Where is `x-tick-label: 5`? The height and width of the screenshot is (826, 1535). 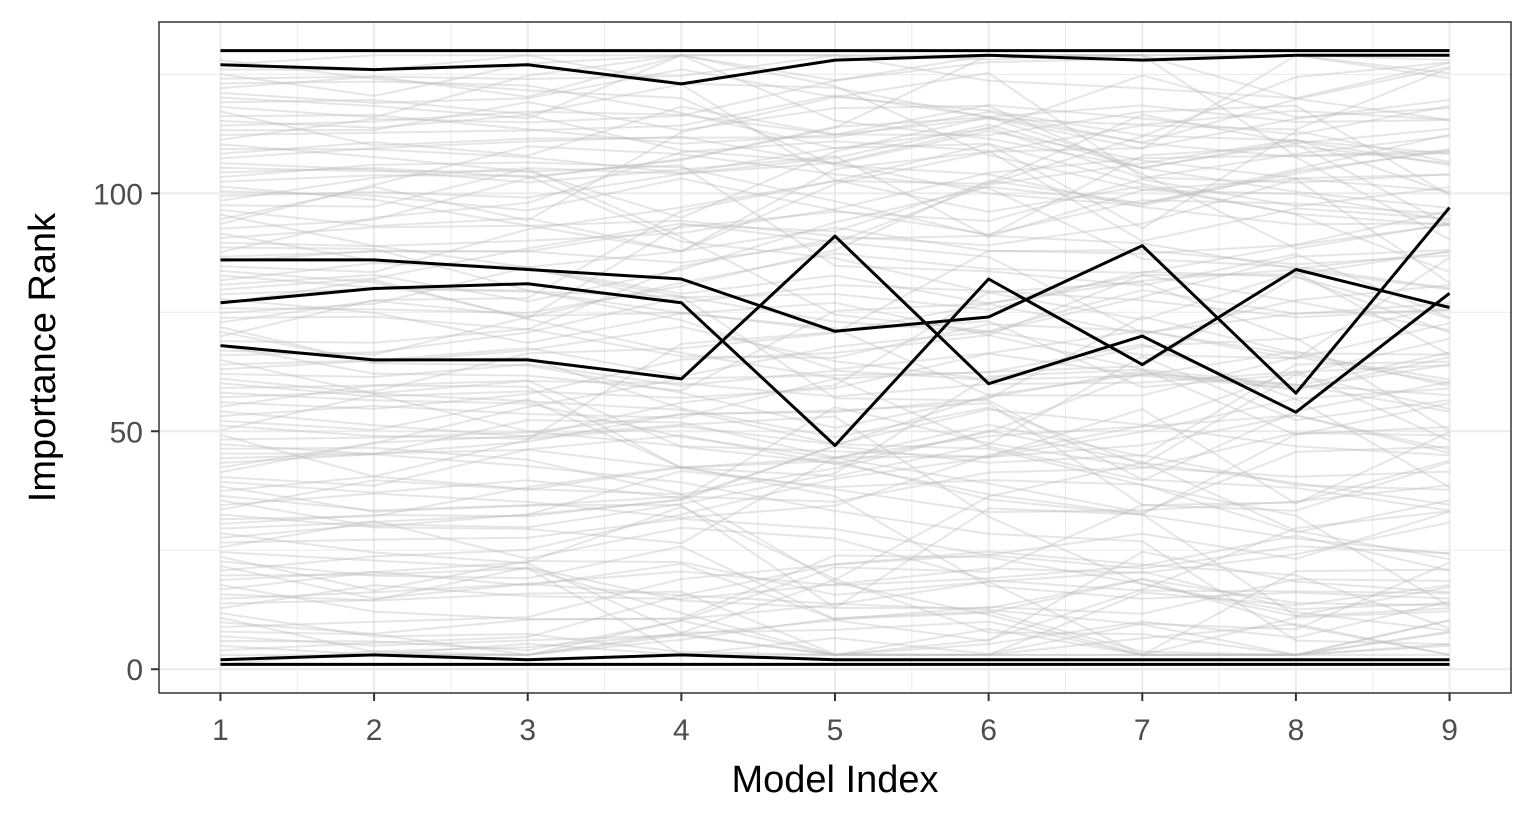 x-tick-label: 5 is located at coordinates (835, 730).